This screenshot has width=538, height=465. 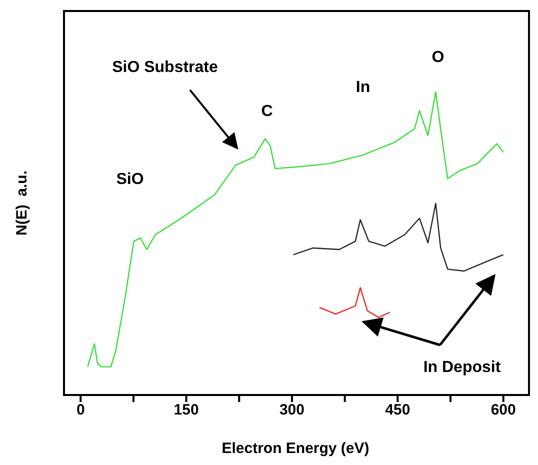 I want to click on text: O, so click(x=438, y=58).